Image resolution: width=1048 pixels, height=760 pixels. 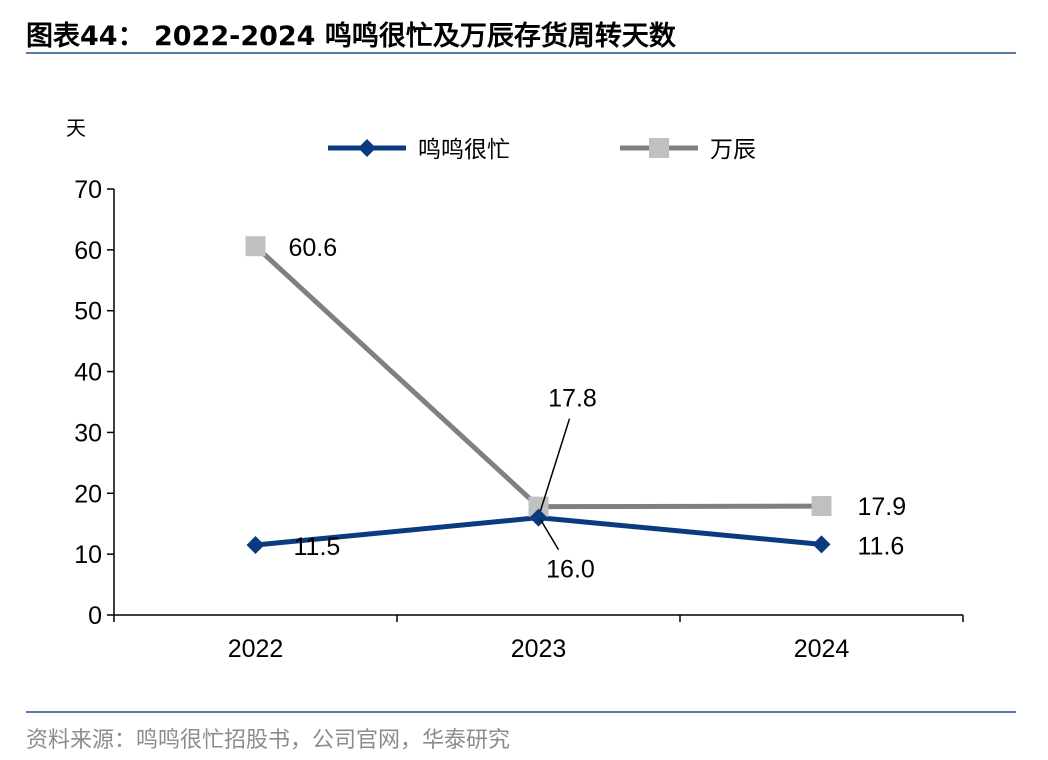 What do you see at coordinates (733, 150) in the screenshot?
I see `legend-label: 万辰` at bounding box center [733, 150].